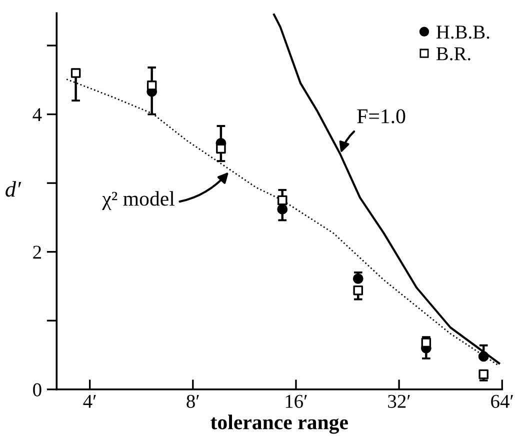  Describe the element at coordinates (37, 252) in the screenshot. I see `y-tick-label: 2` at that location.